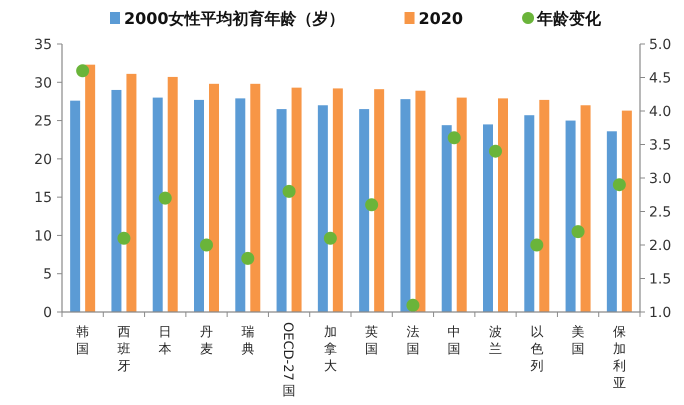 This screenshot has width=684, height=405. What do you see at coordinates (454, 341) in the screenshot?
I see `x-tick-label: 中国` at bounding box center [454, 341].